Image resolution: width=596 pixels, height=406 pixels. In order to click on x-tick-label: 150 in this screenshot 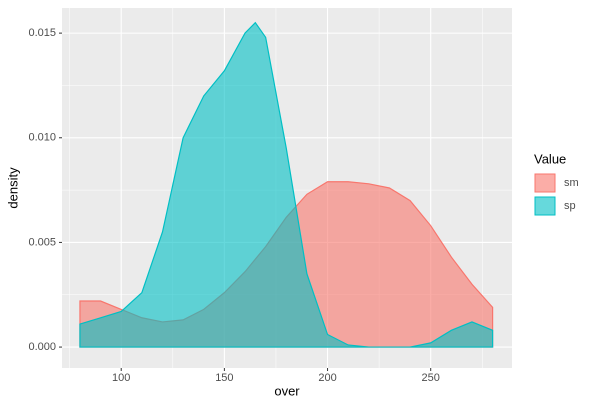, I will do `click(224, 378)`.